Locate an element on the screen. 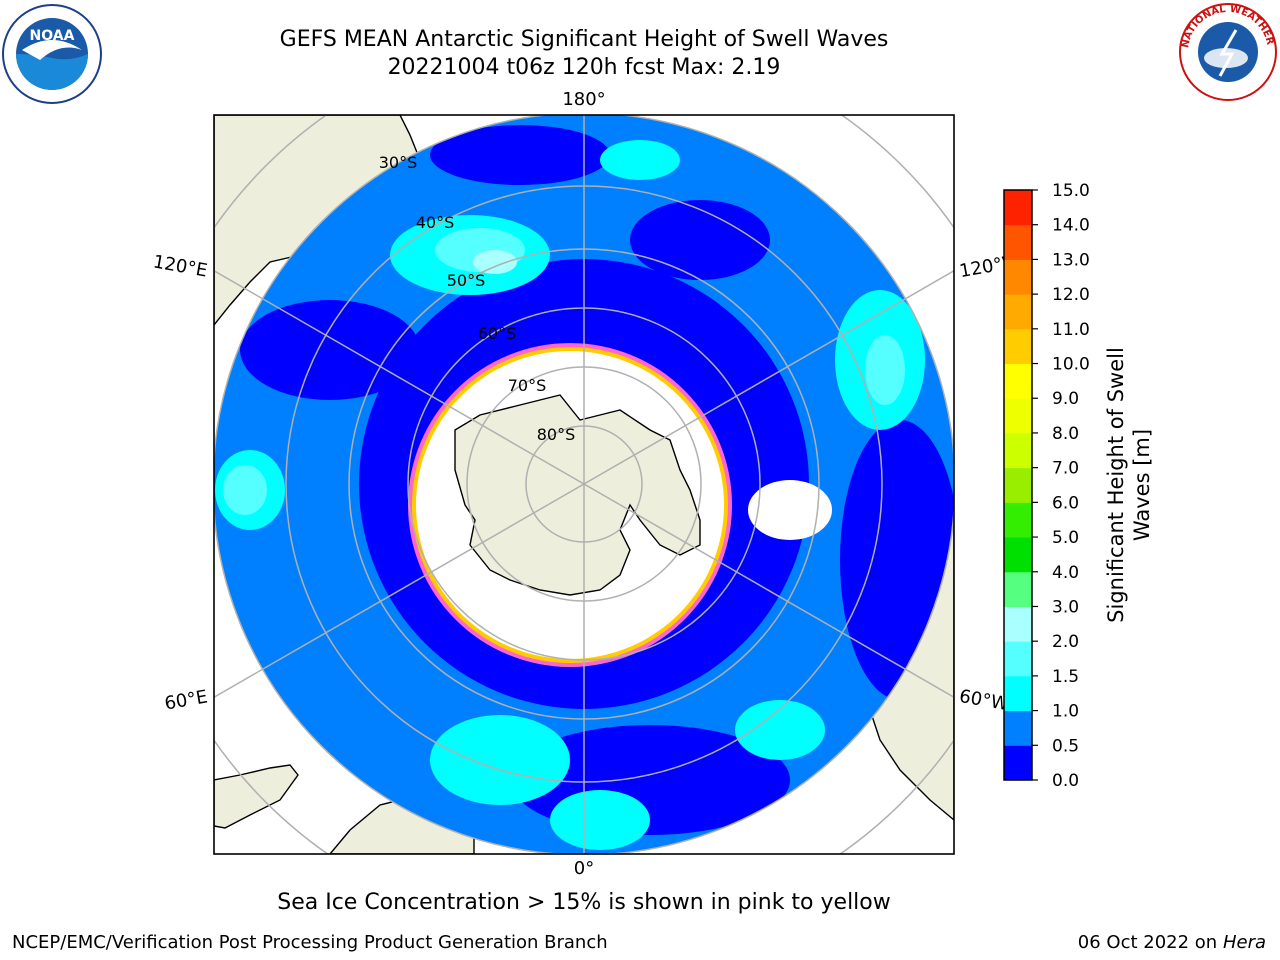  lat-label-80s: 80°S is located at coordinates (556, 434).